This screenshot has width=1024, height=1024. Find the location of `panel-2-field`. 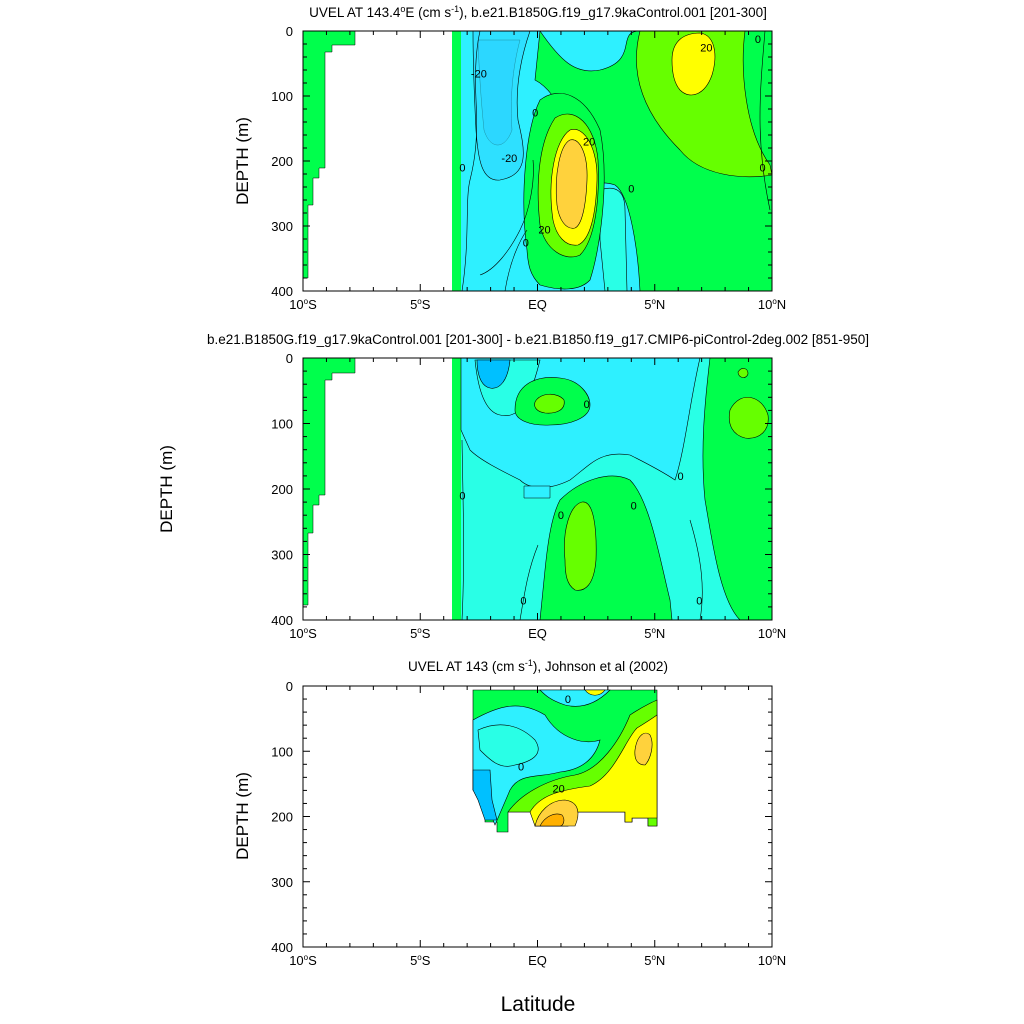

panel-2-field is located at coordinates (537, 489).